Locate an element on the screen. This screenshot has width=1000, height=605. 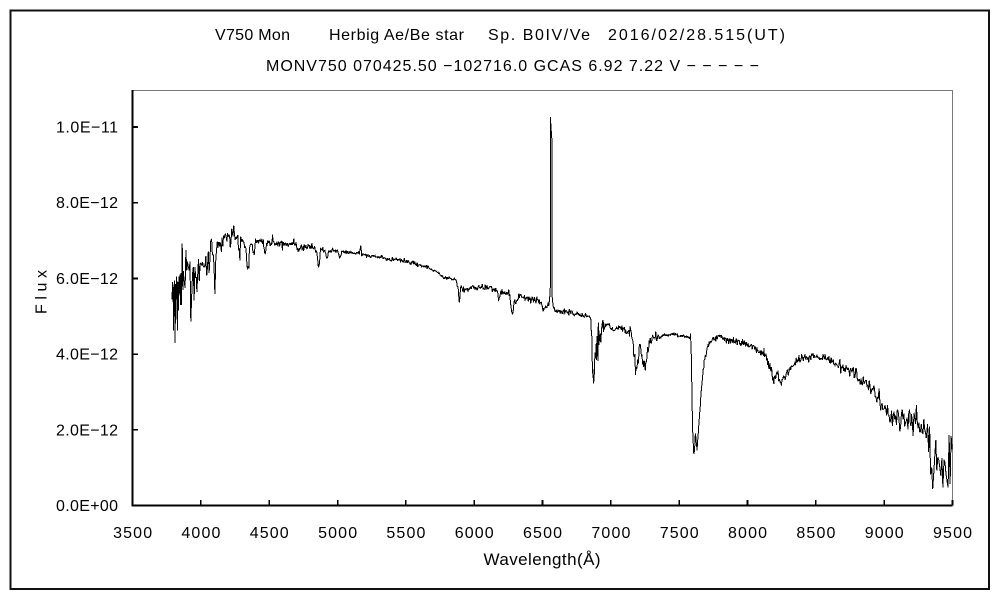
svg-text: 0.0E+00 is located at coordinates (87, 506).